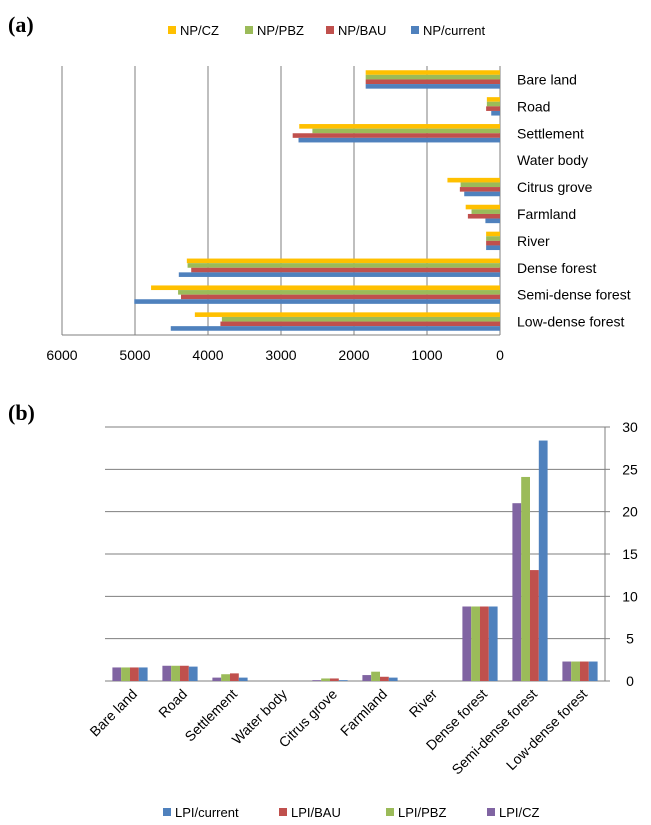 The height and width of the screenshot is (825, 651). I want to click on bar-lpi-current-bare-land, so click(143, 674).